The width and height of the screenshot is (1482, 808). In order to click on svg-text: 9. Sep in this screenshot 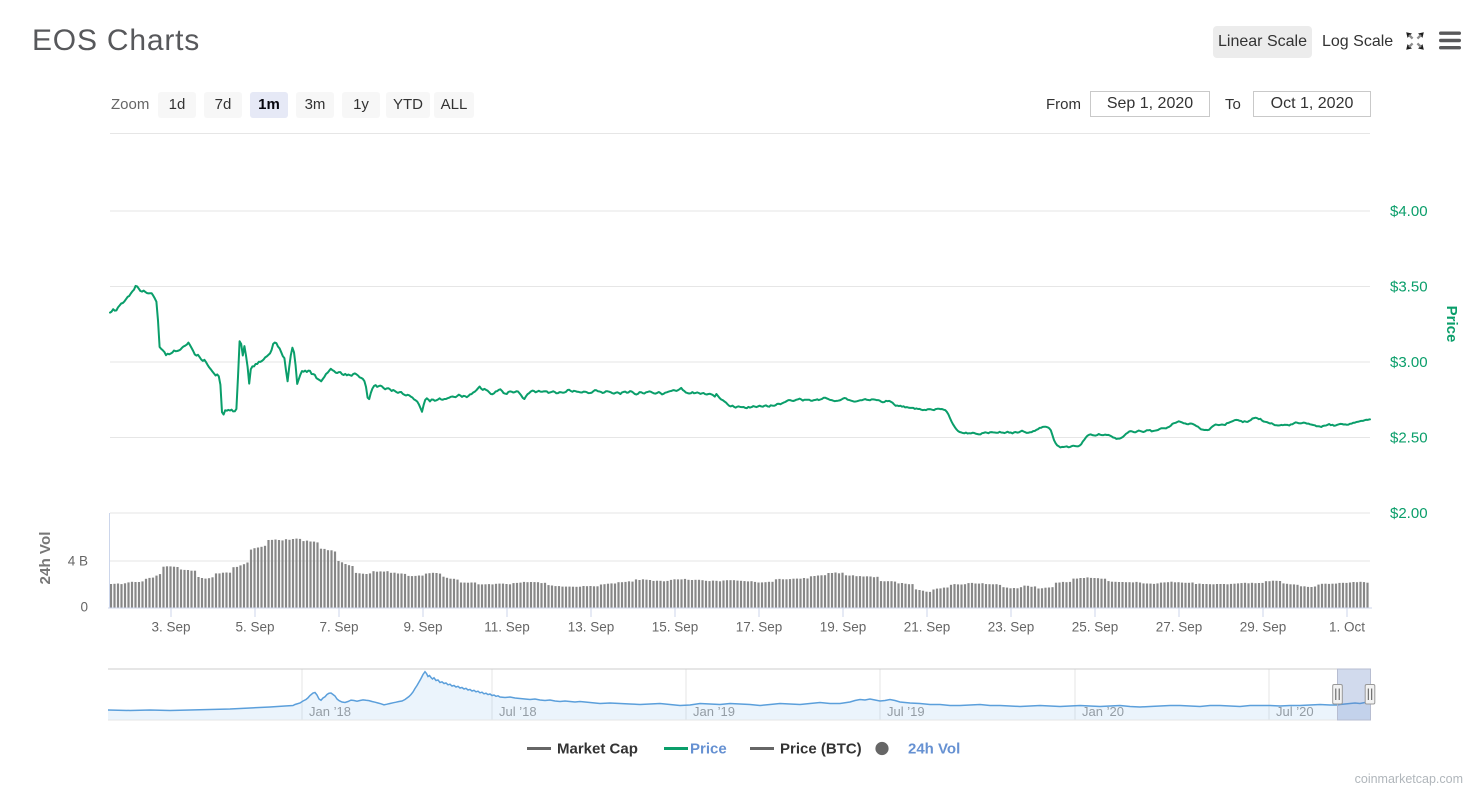, I will do `click(422, 627)`.